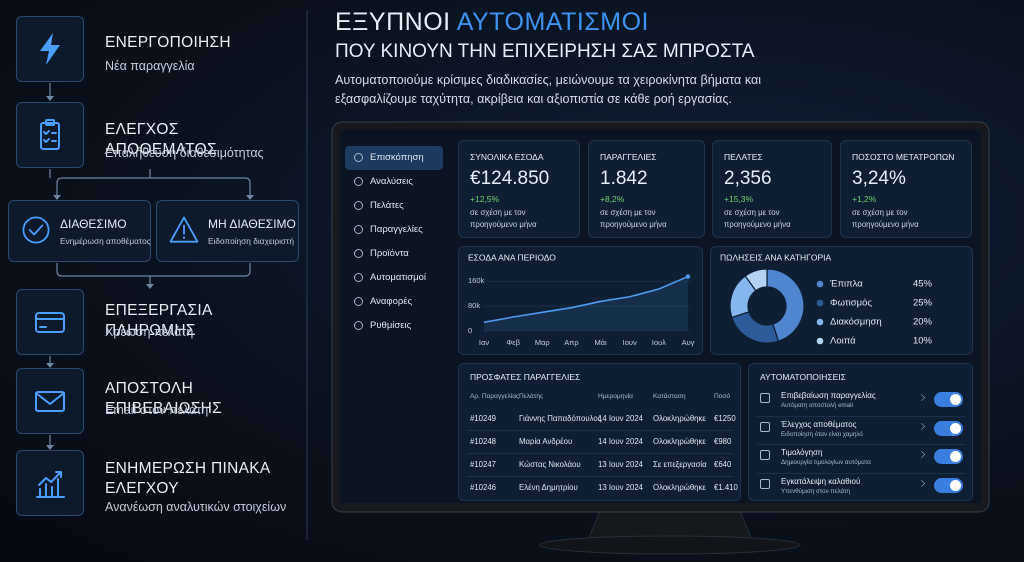 The width and height of the screenshot is (1024, 562). I want to click on step-title: ΕΝΕΡΓΟΠΟΙΗΣΗ, so click(168, 42).